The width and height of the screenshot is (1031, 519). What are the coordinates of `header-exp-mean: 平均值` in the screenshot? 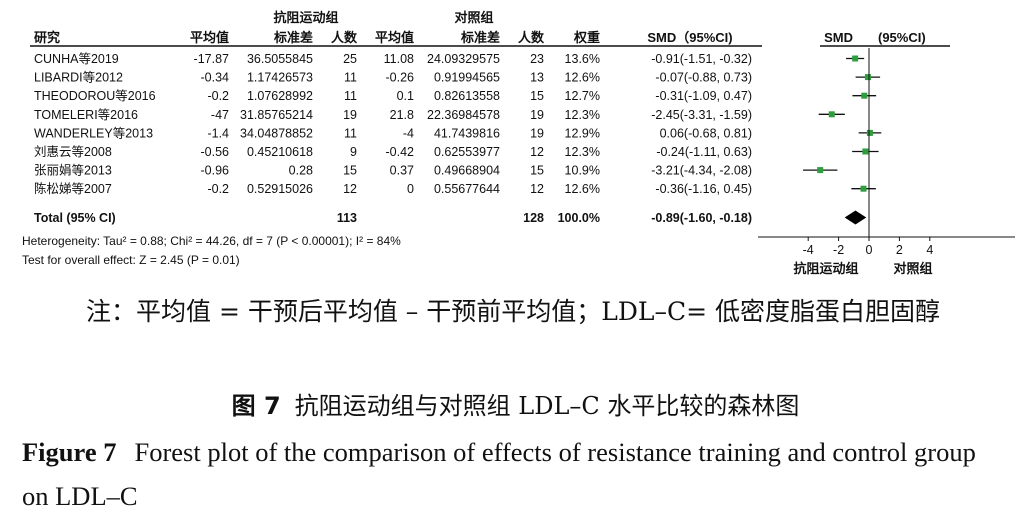 It's located at (209, 37).